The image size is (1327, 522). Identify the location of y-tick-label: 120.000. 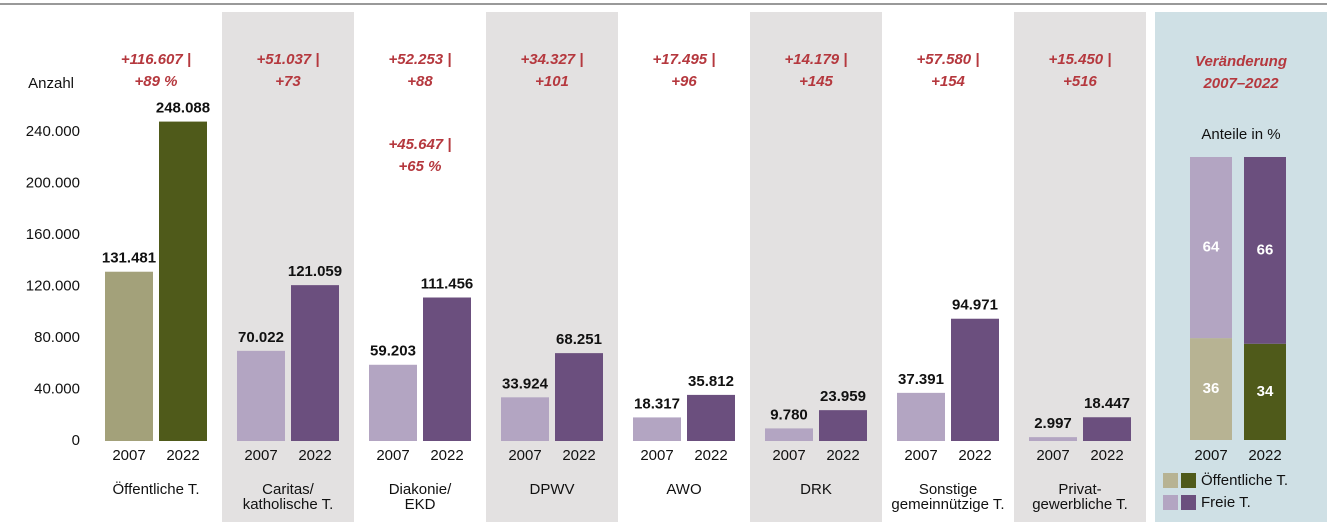
(53, 285).